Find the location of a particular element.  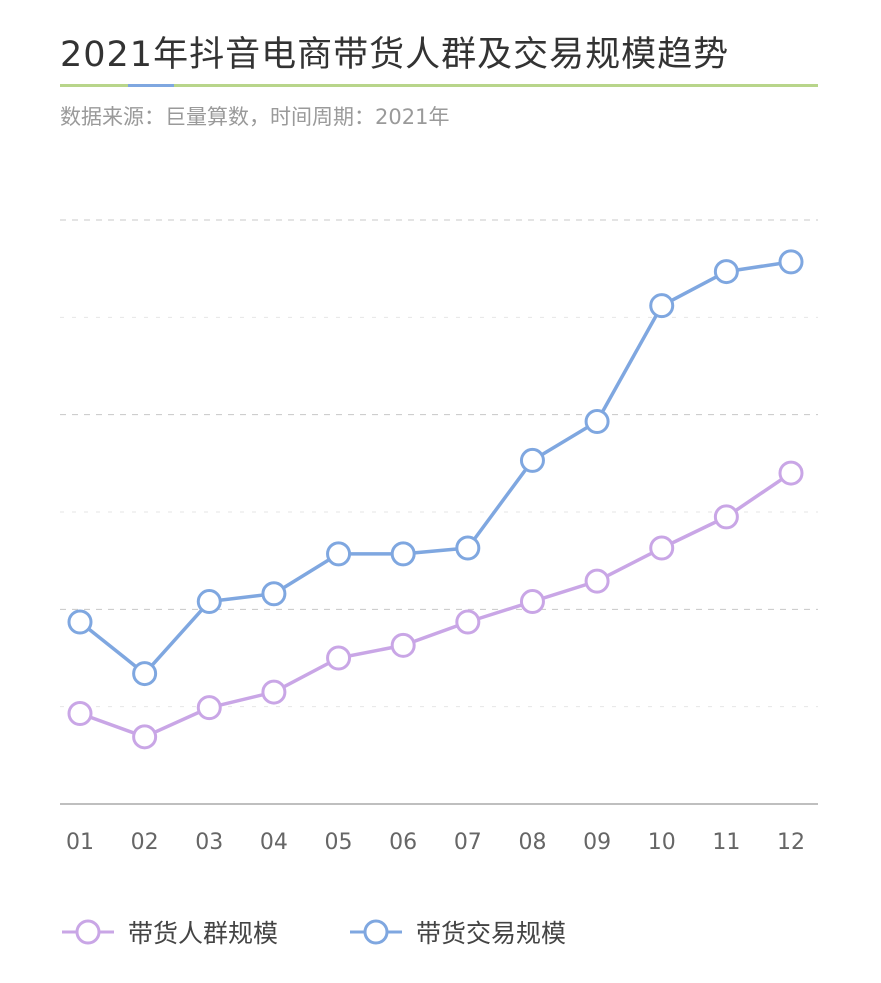

legend-item-people: 带货人群规模 is located at coordinates (169, 932).